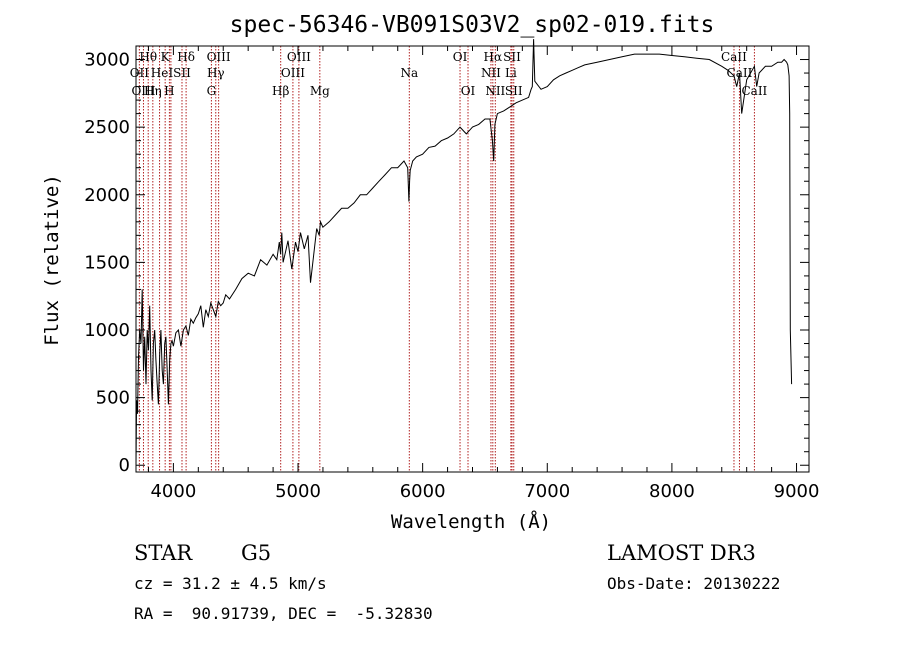 The height and width of the screenshot is (649, 900). I want to click on y-tick-label: 1000, so click(107, 330).